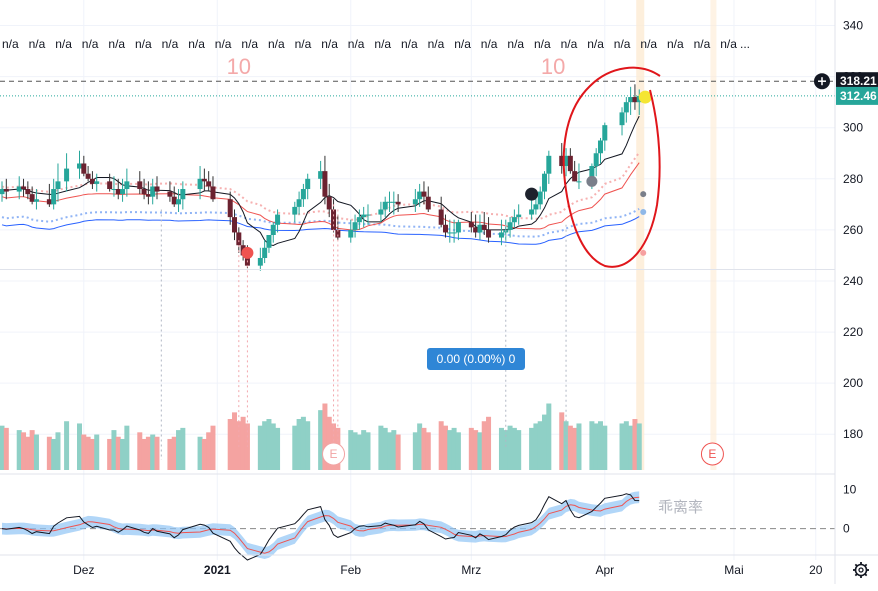 The height and width of the screenshot is (591, 878). What do you see at coordinates (553, 66) in the screenshot?
I see `pattern-count-label: 10` at bounding box center [553, 66].